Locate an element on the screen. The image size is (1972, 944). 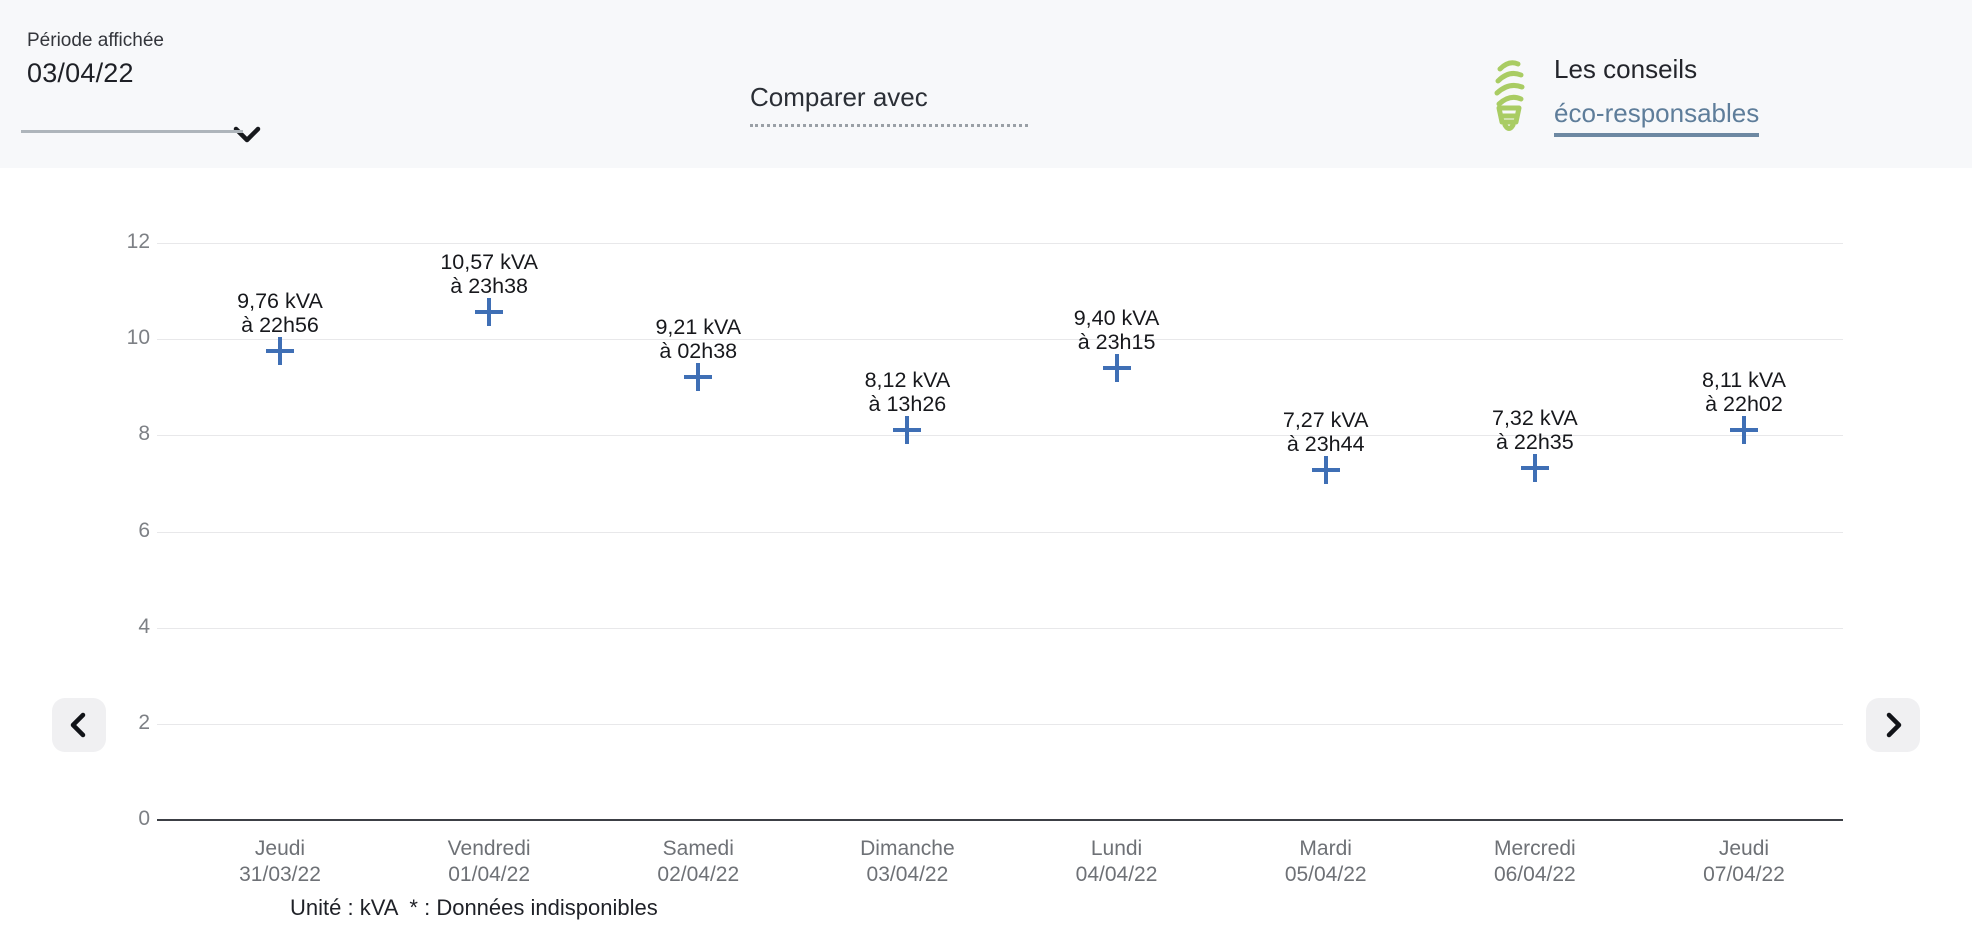
y-axis-tick-label: 4 is located at coordinates (144, 626).